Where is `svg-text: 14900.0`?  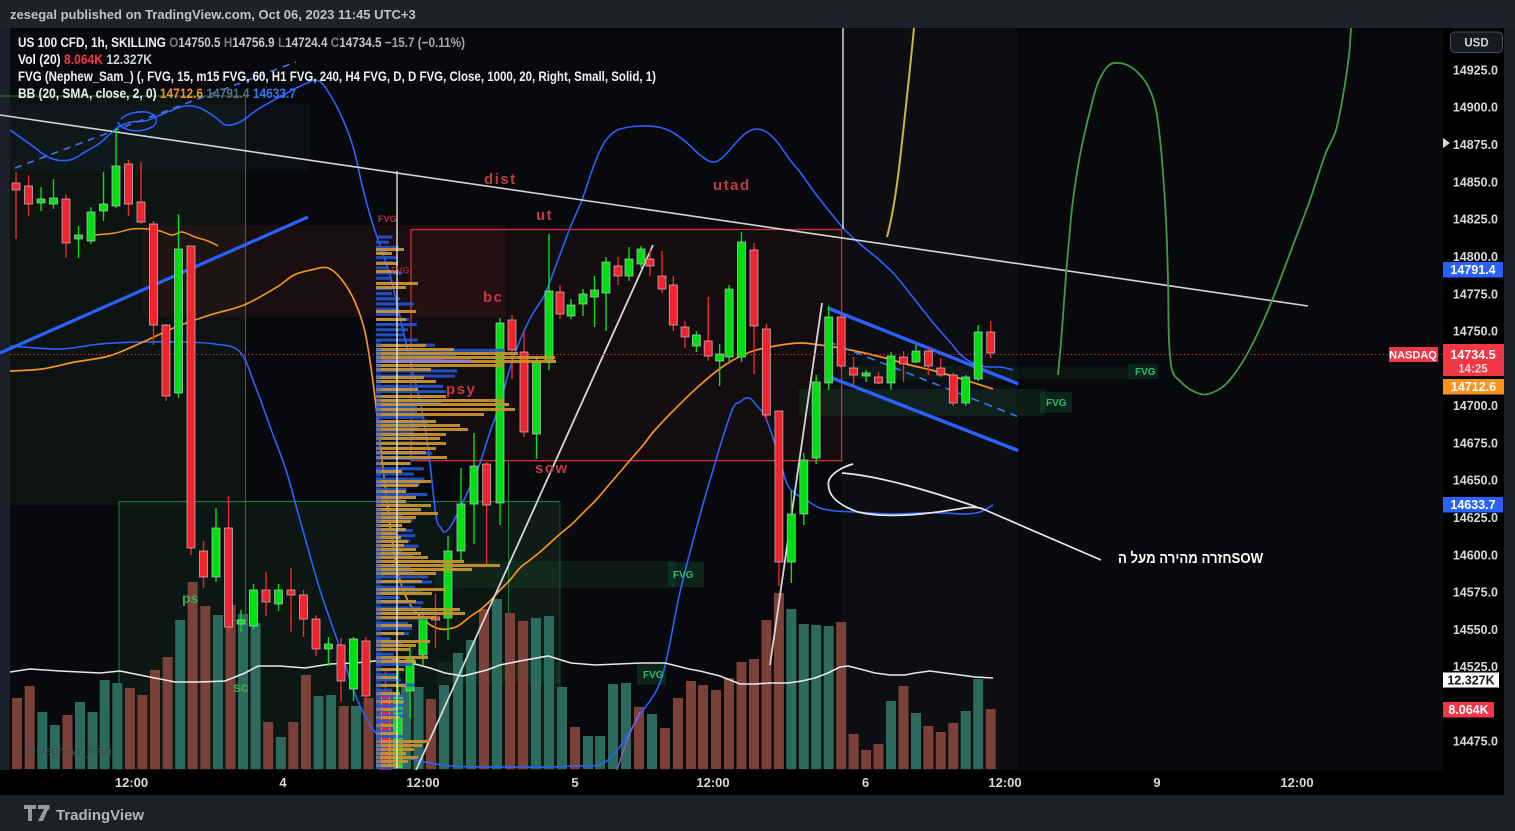 svg-text: 14900.0 is located at coordinates (1475, 108).